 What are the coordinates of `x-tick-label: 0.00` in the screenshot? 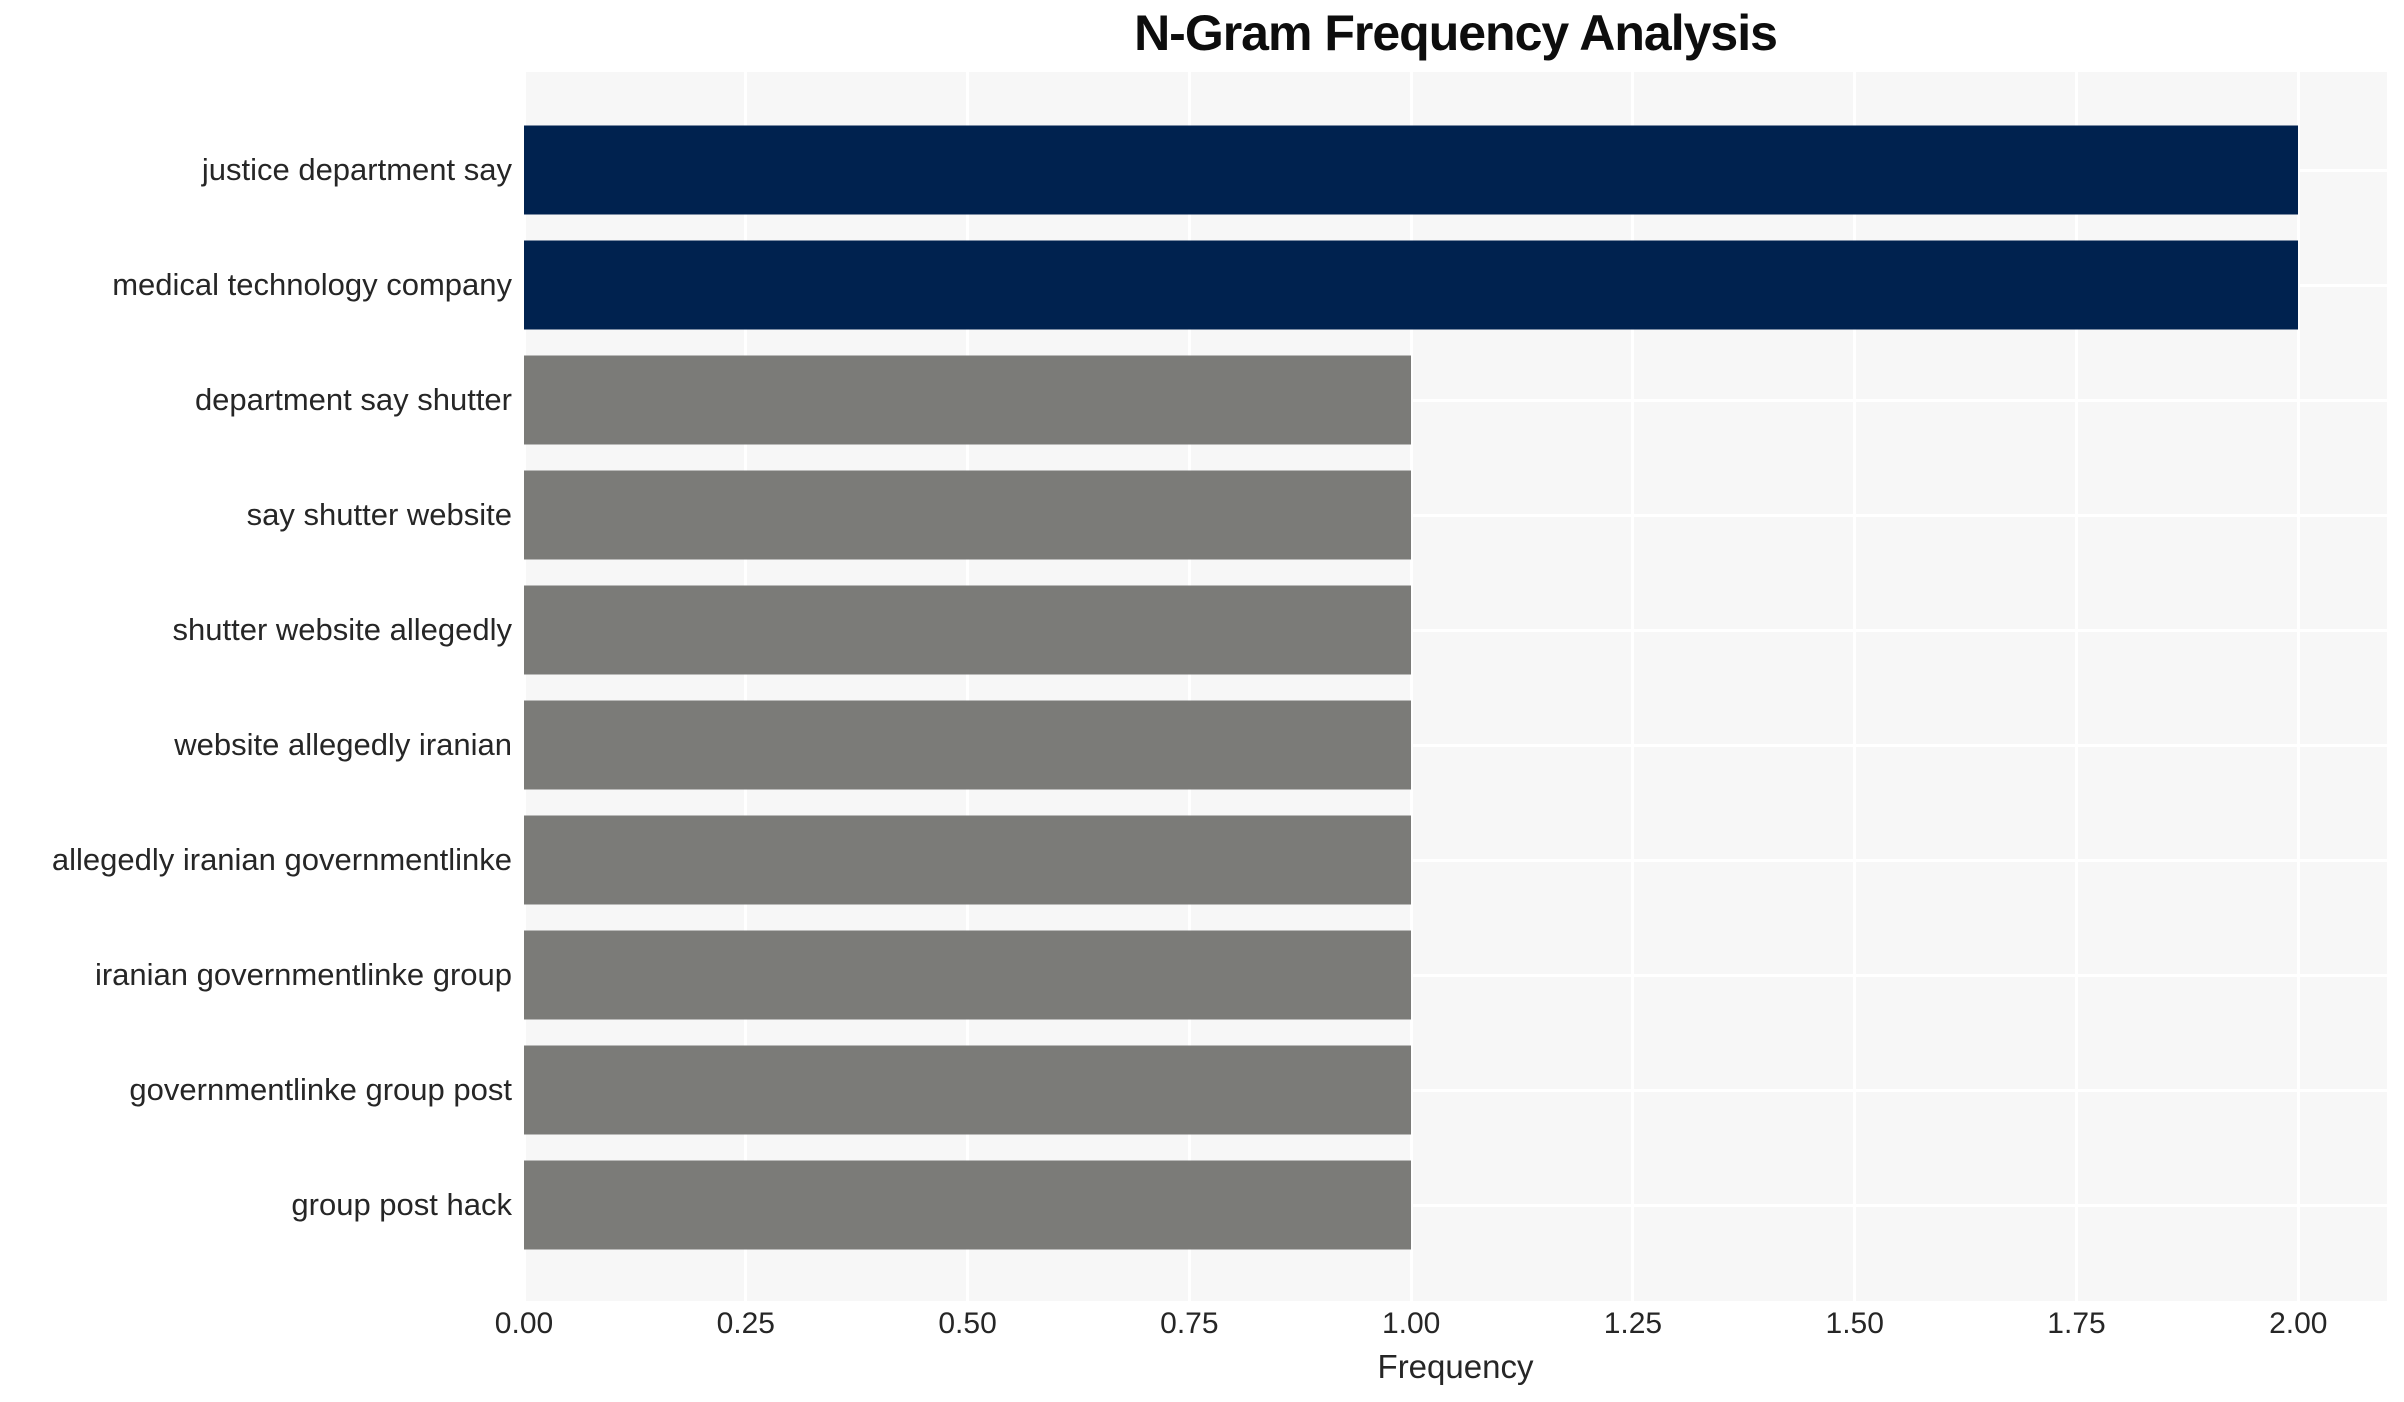 It's located at (524, 1323).